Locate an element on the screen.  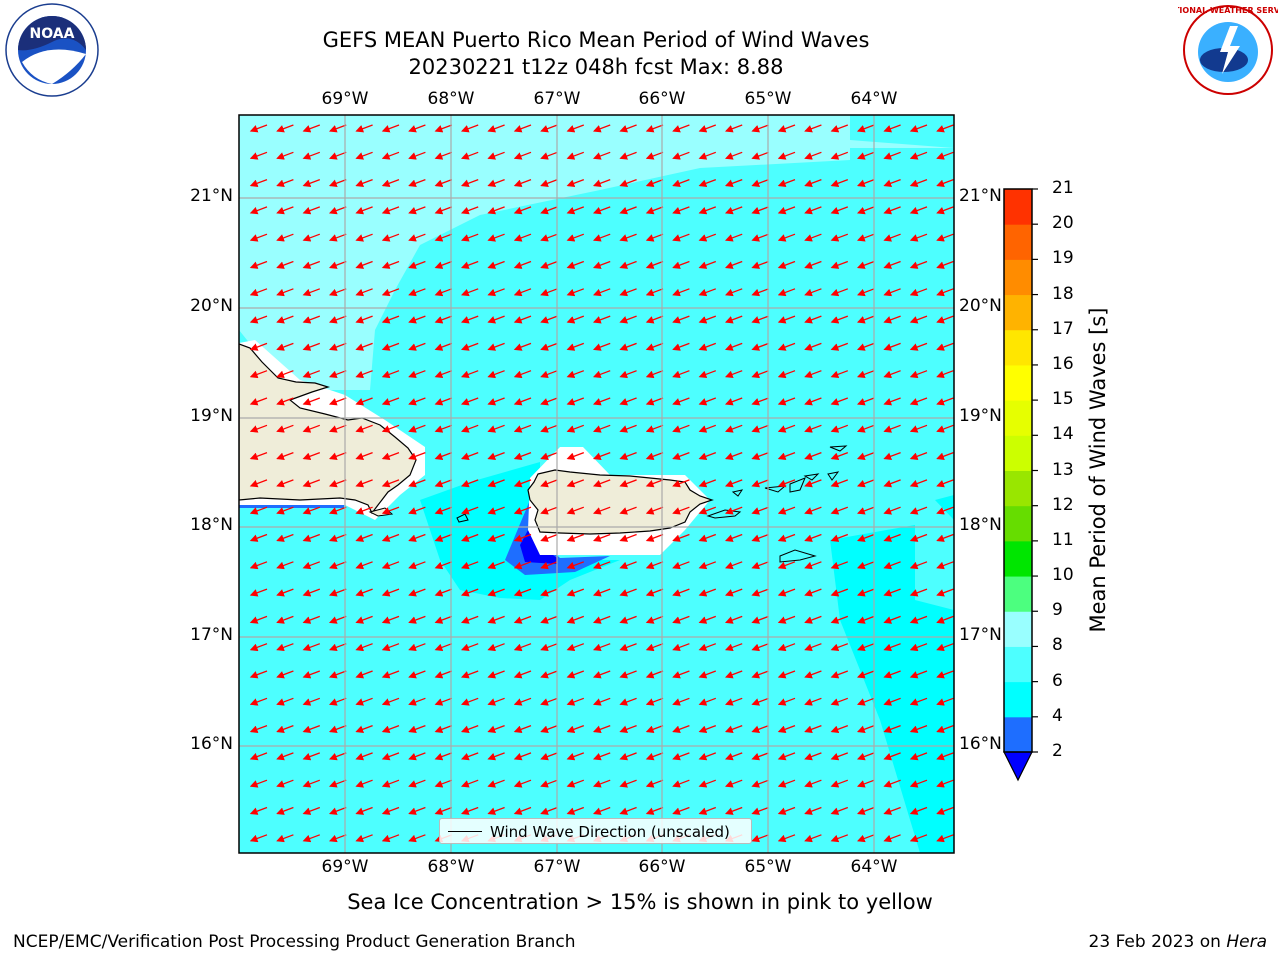
lat-label-right-1: 21°N is located at coordinates (980, 196).